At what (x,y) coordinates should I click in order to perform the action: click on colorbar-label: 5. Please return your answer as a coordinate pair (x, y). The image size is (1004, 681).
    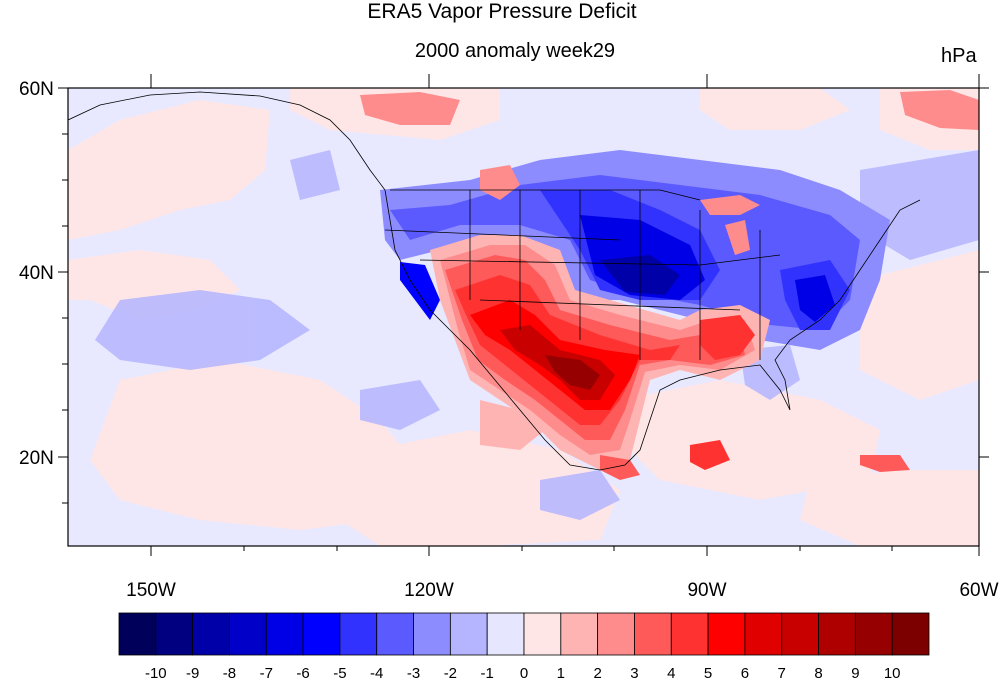
    Looking at the image, I should click on (708, 673).